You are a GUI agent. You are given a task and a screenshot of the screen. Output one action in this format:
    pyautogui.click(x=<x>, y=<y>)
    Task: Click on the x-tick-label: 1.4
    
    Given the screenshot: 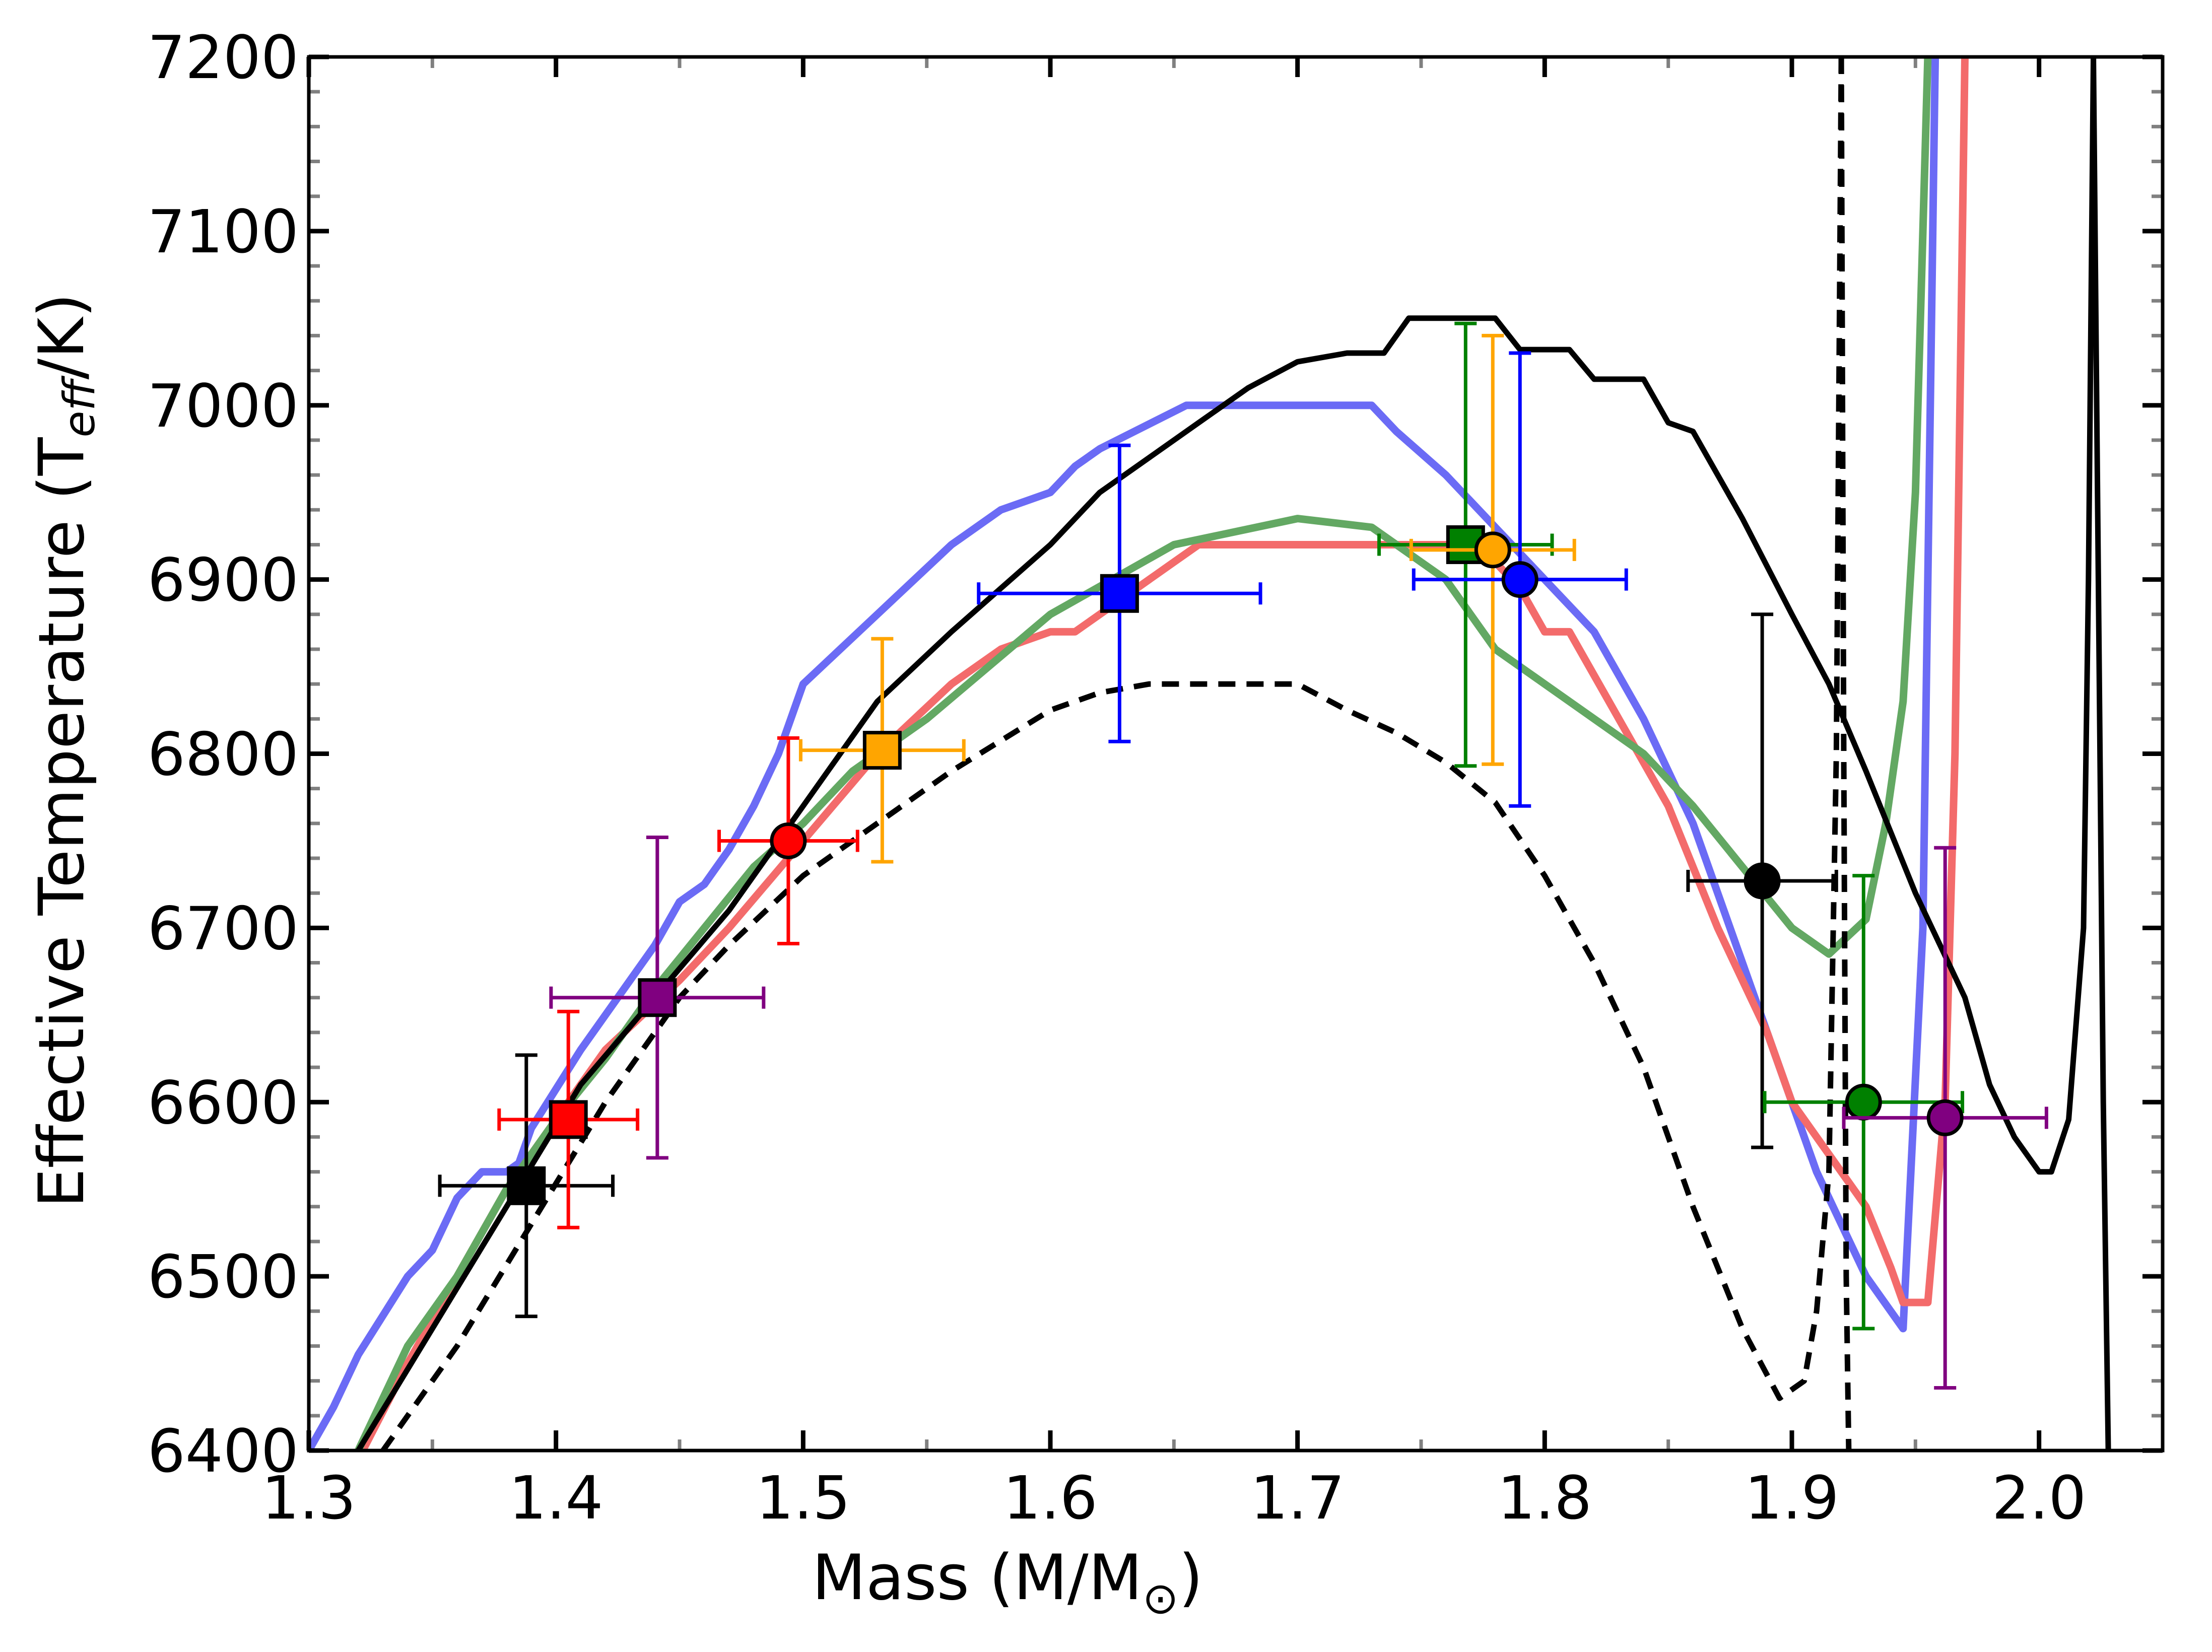 What is the action you would take?
    pyautogui.click(x=556, y=1498)
    